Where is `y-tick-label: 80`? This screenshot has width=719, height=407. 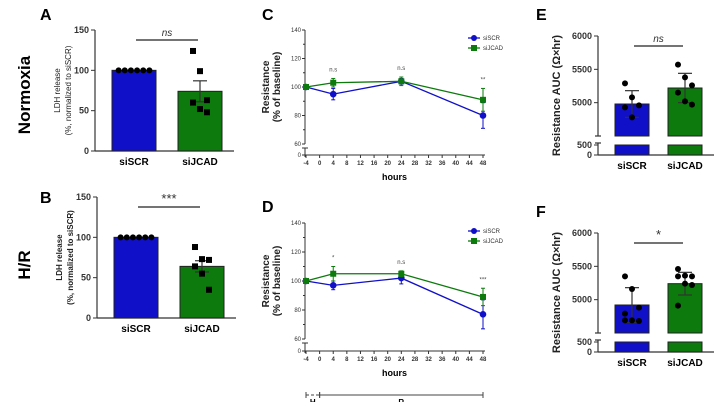
y-tick-label: 80 is located at coordinates (297, 311).